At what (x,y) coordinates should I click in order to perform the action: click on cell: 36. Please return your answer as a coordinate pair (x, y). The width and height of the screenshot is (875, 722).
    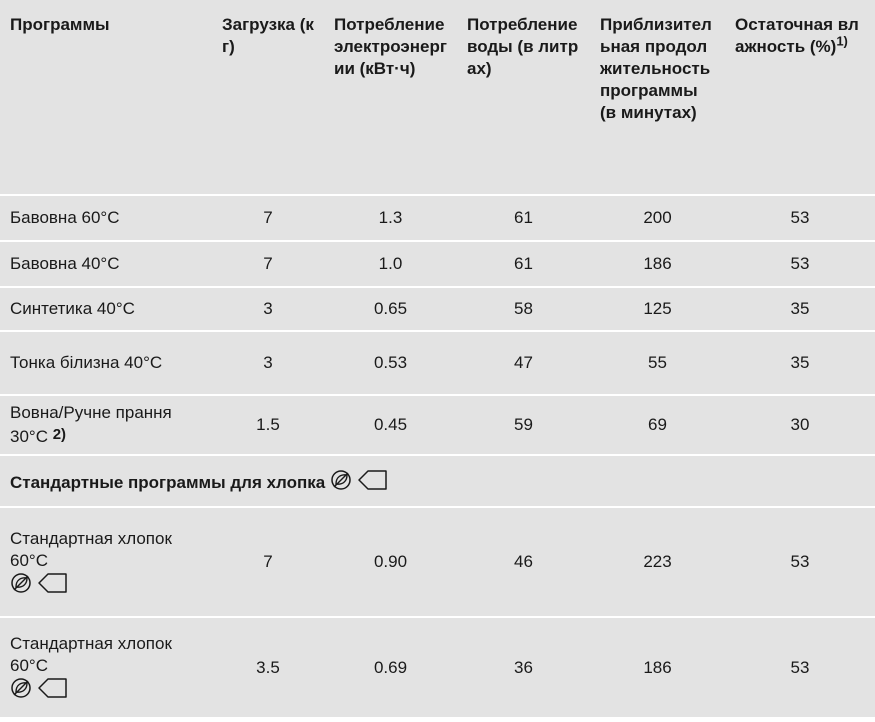
    Looking at the image, I should click on (523, 667).